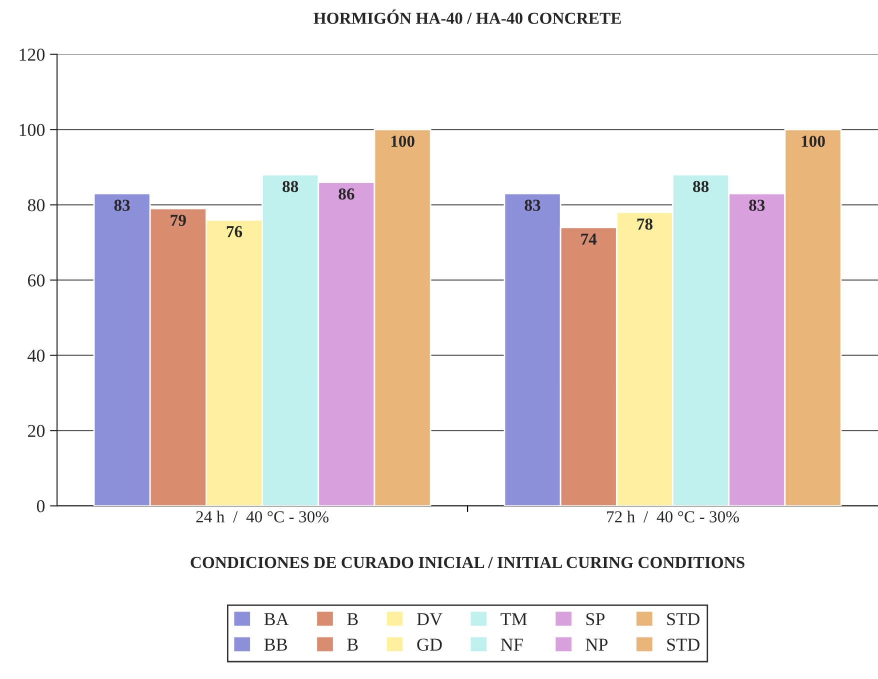 The height and width of the screenshot is (679, 878). I want to click on y-tick-label: 40, so click(36, 356).